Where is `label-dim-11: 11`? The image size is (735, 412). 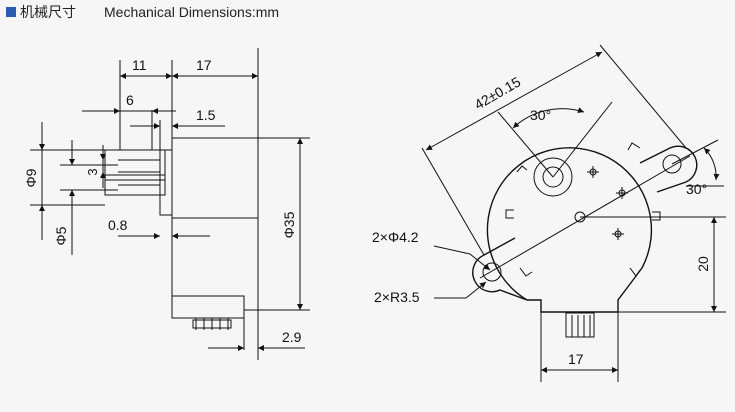 label-dim-11: 11 is located at coordinates (139, 65).